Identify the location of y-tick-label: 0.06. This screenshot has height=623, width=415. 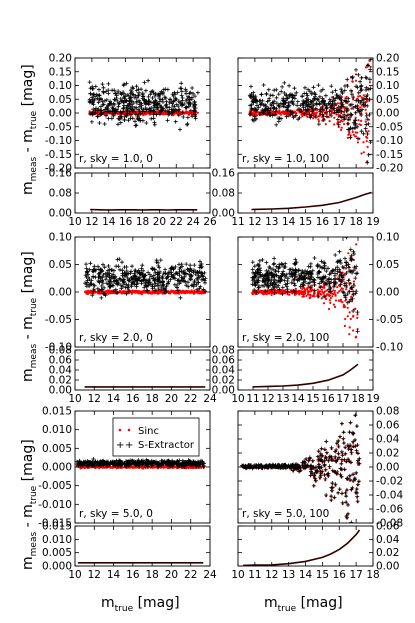
(224, 361).